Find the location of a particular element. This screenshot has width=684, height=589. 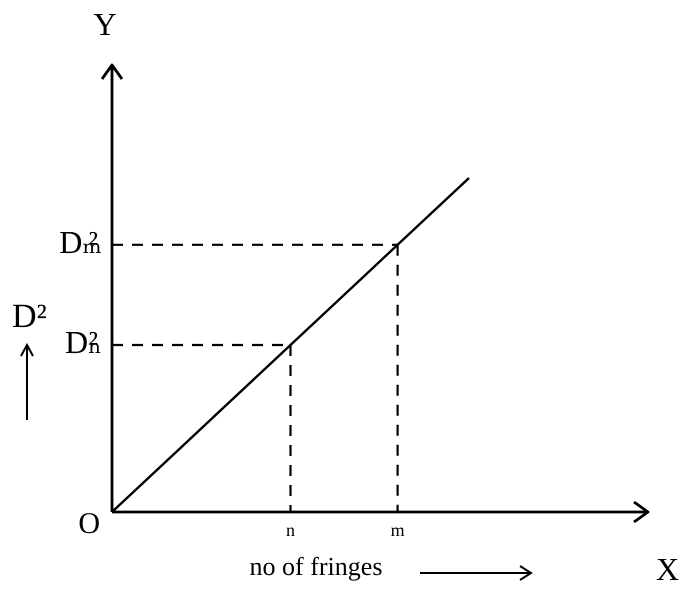

x-tick-label: n is located at coordinates (290, 530).